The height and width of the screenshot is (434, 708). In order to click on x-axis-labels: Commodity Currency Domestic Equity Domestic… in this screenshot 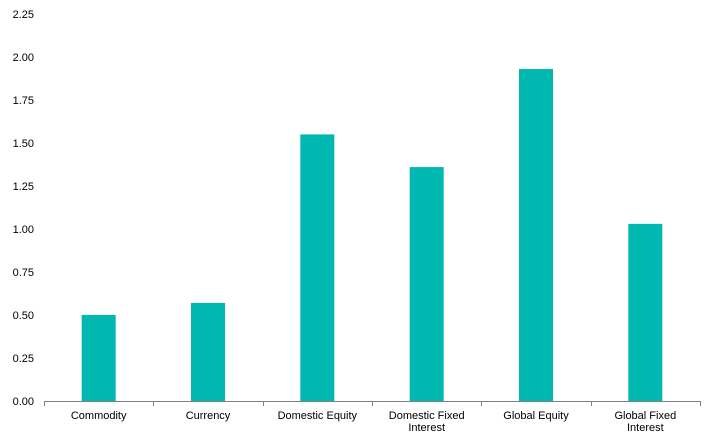, I will do `click(373, 422)`.